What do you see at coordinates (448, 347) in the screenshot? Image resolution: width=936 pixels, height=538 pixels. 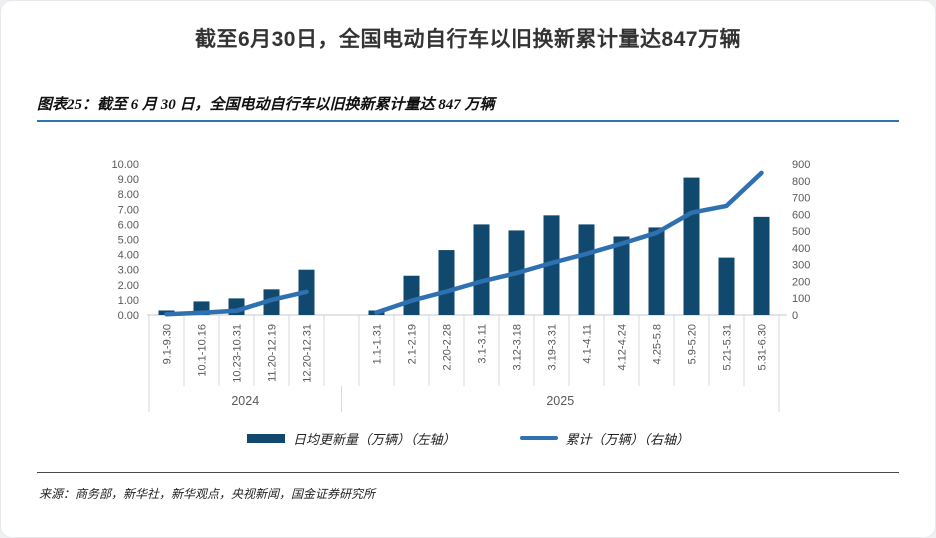 I see `x-axis-category-label: 2.20-2.28` at bounding box center [448, 347].